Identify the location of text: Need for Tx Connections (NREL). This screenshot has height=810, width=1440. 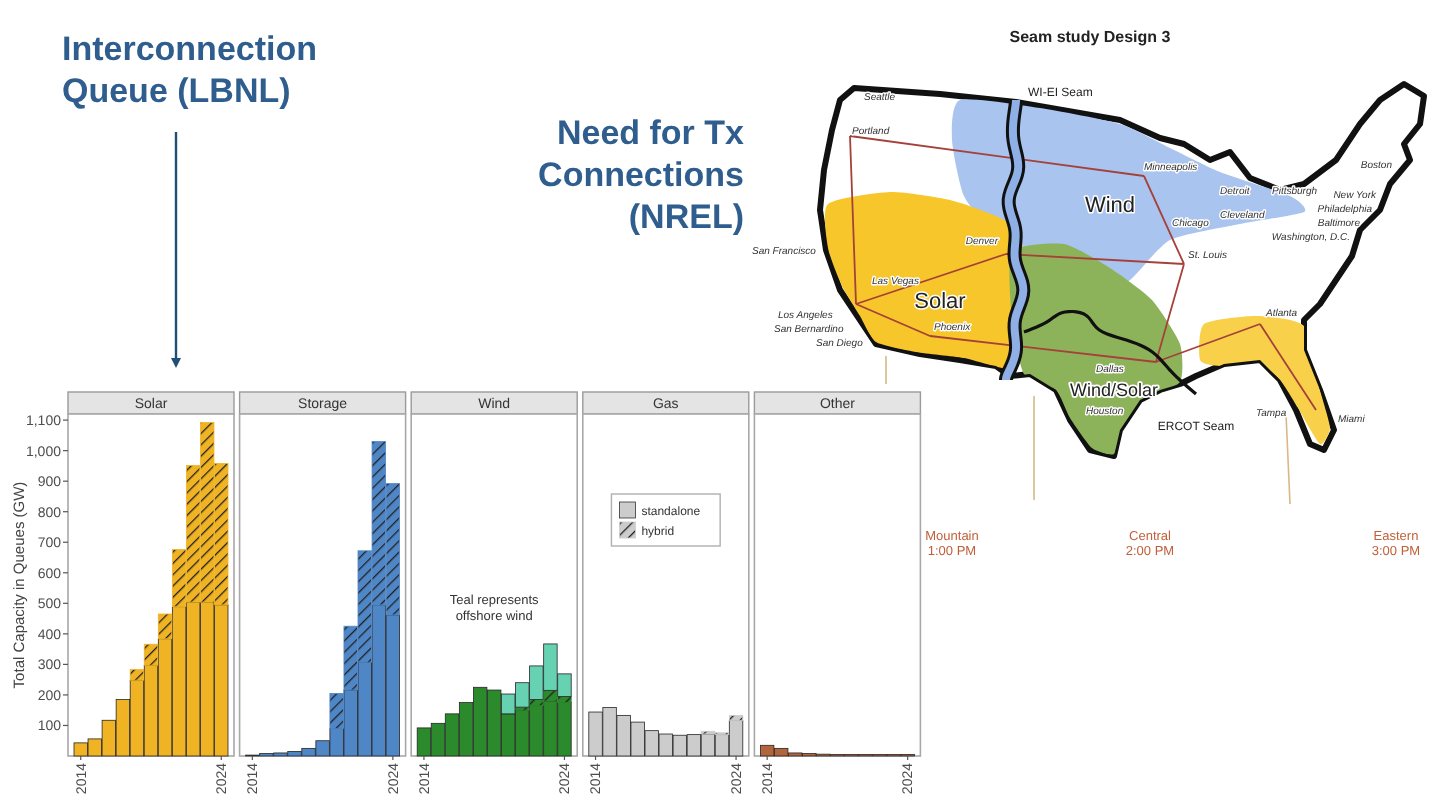
(642, 175).